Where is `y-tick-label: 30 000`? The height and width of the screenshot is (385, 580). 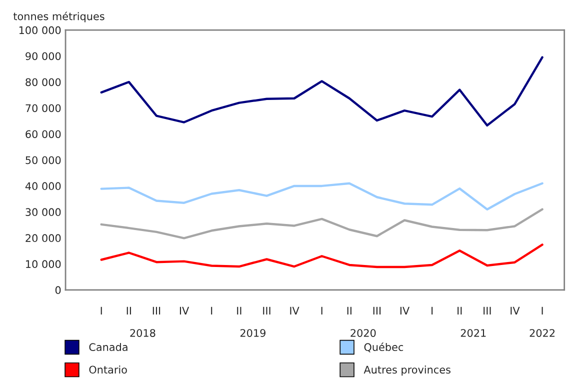
y-tick-label: 30 000 is located at coordinates (43, 212).